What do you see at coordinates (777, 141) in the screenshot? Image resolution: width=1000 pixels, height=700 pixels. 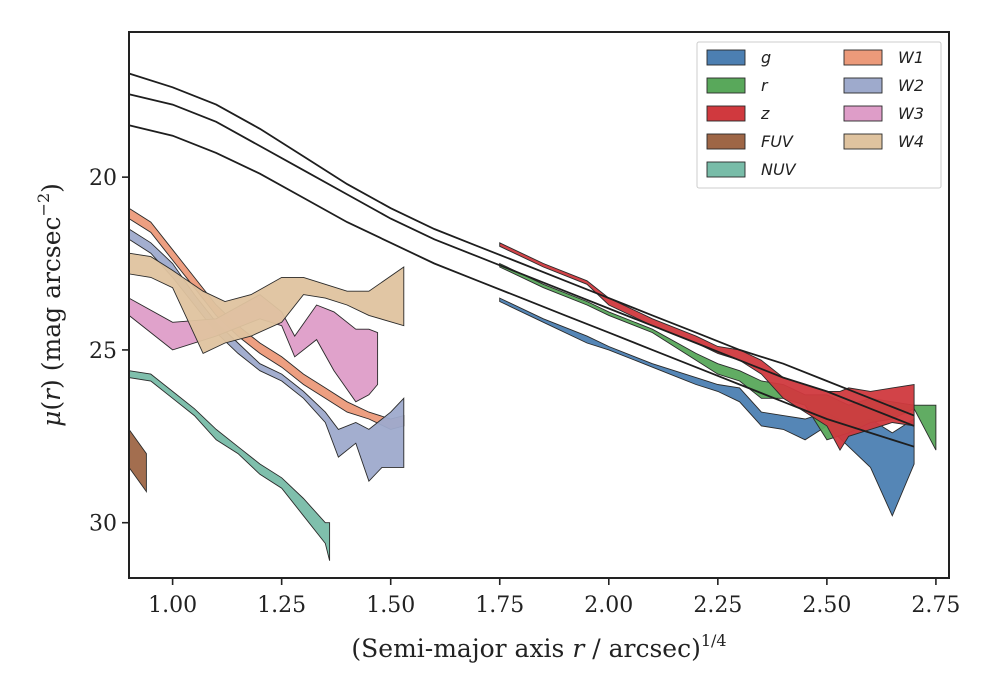 I see `legend-label-fuv: FUV` at bounding box center [777, 141].